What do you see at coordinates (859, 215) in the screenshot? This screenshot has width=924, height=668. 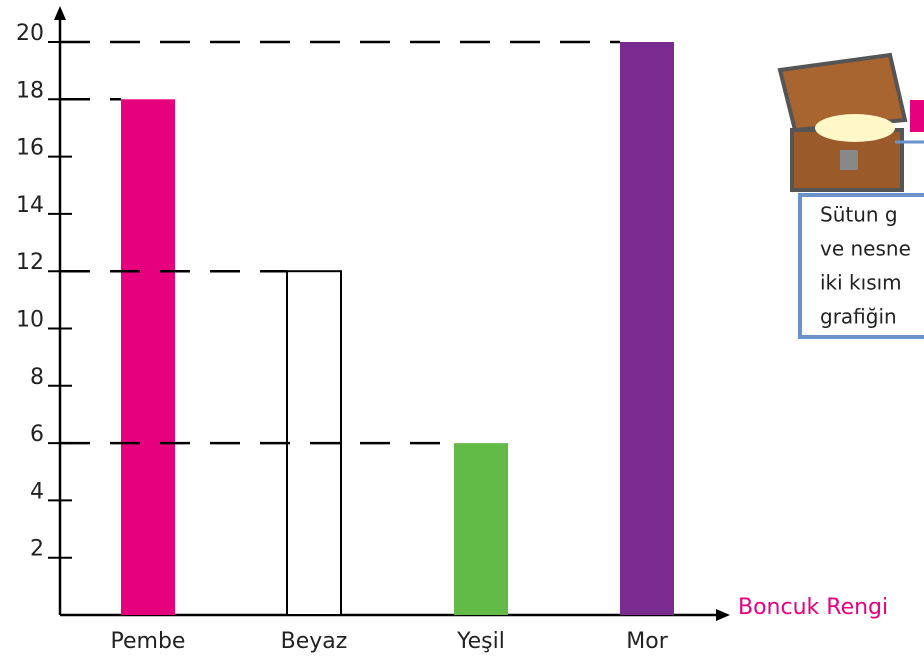 I see `info-text: Sütun g` at bounding box center [859, 215].